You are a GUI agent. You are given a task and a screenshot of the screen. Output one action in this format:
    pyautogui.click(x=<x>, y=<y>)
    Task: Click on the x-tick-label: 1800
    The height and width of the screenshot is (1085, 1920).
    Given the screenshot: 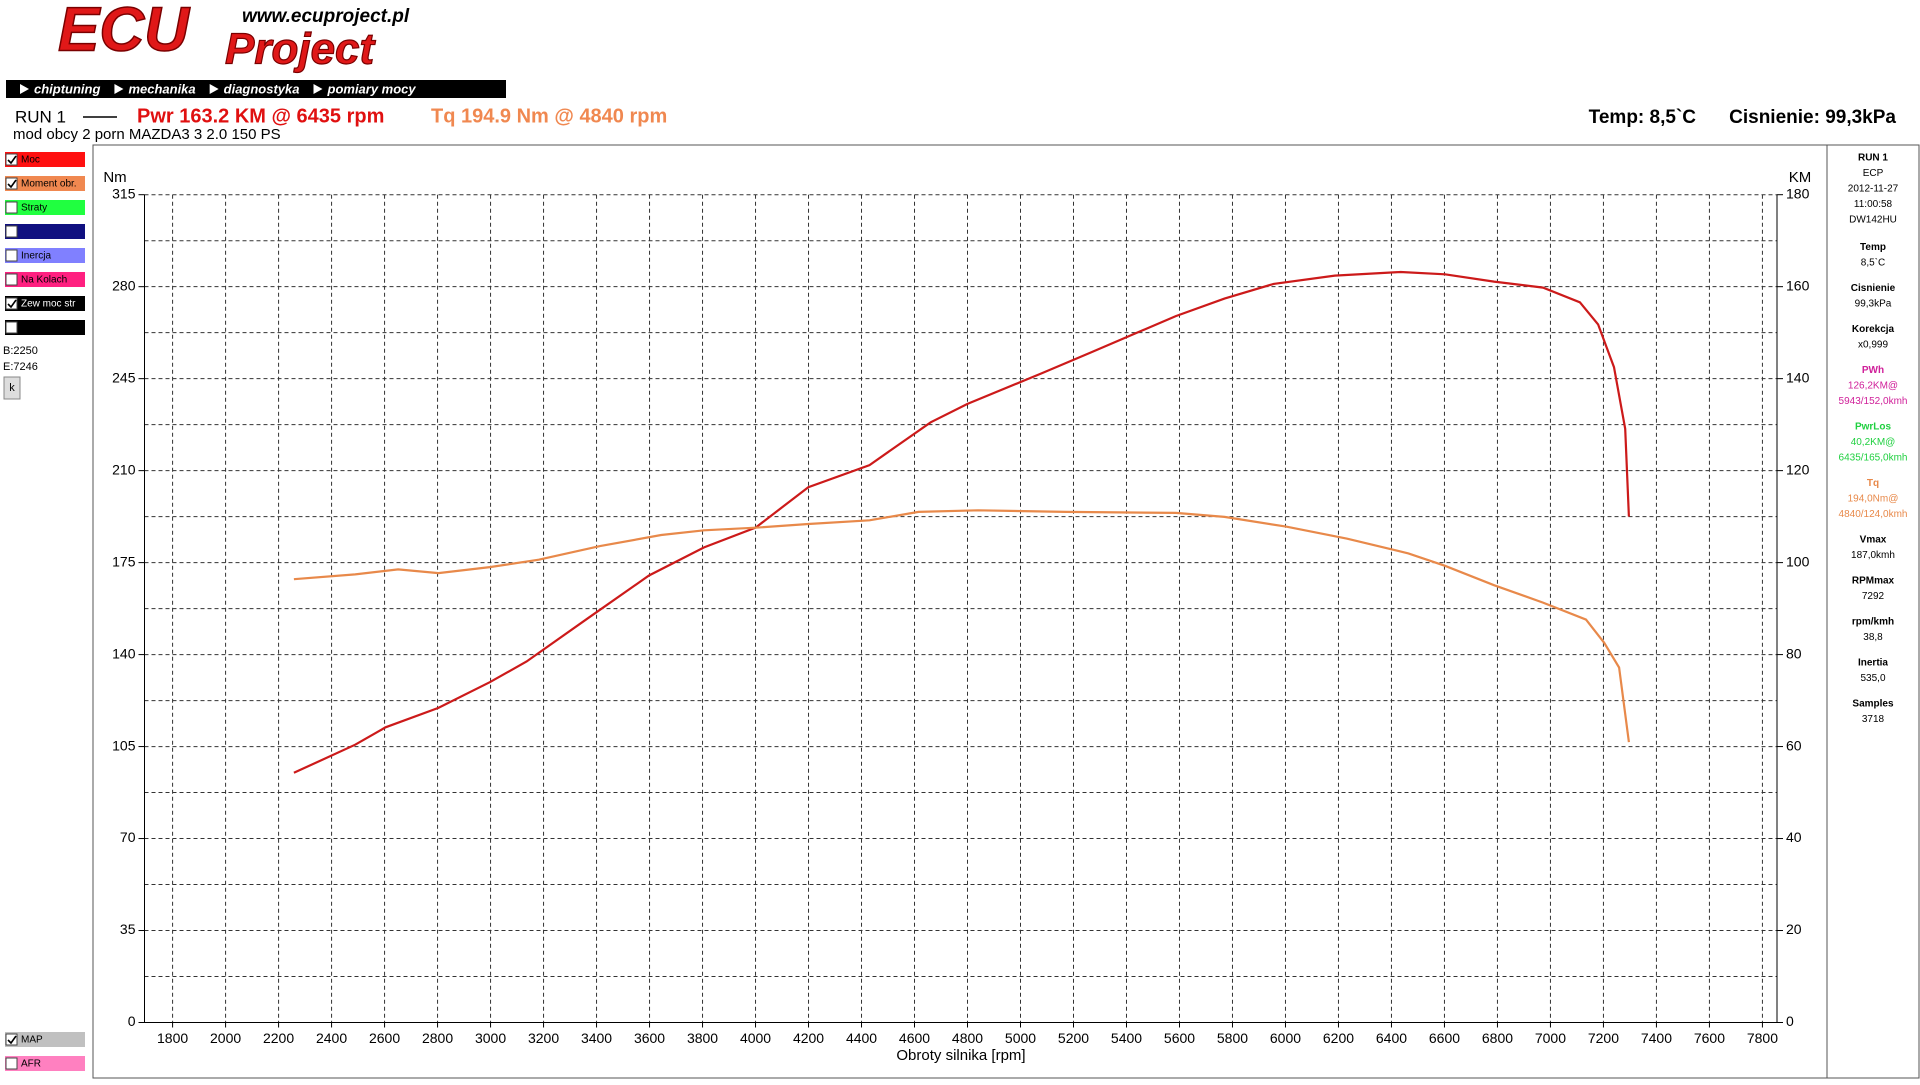 What is the action you would take?
    pyautogui.click(x=172, y=1038)
    